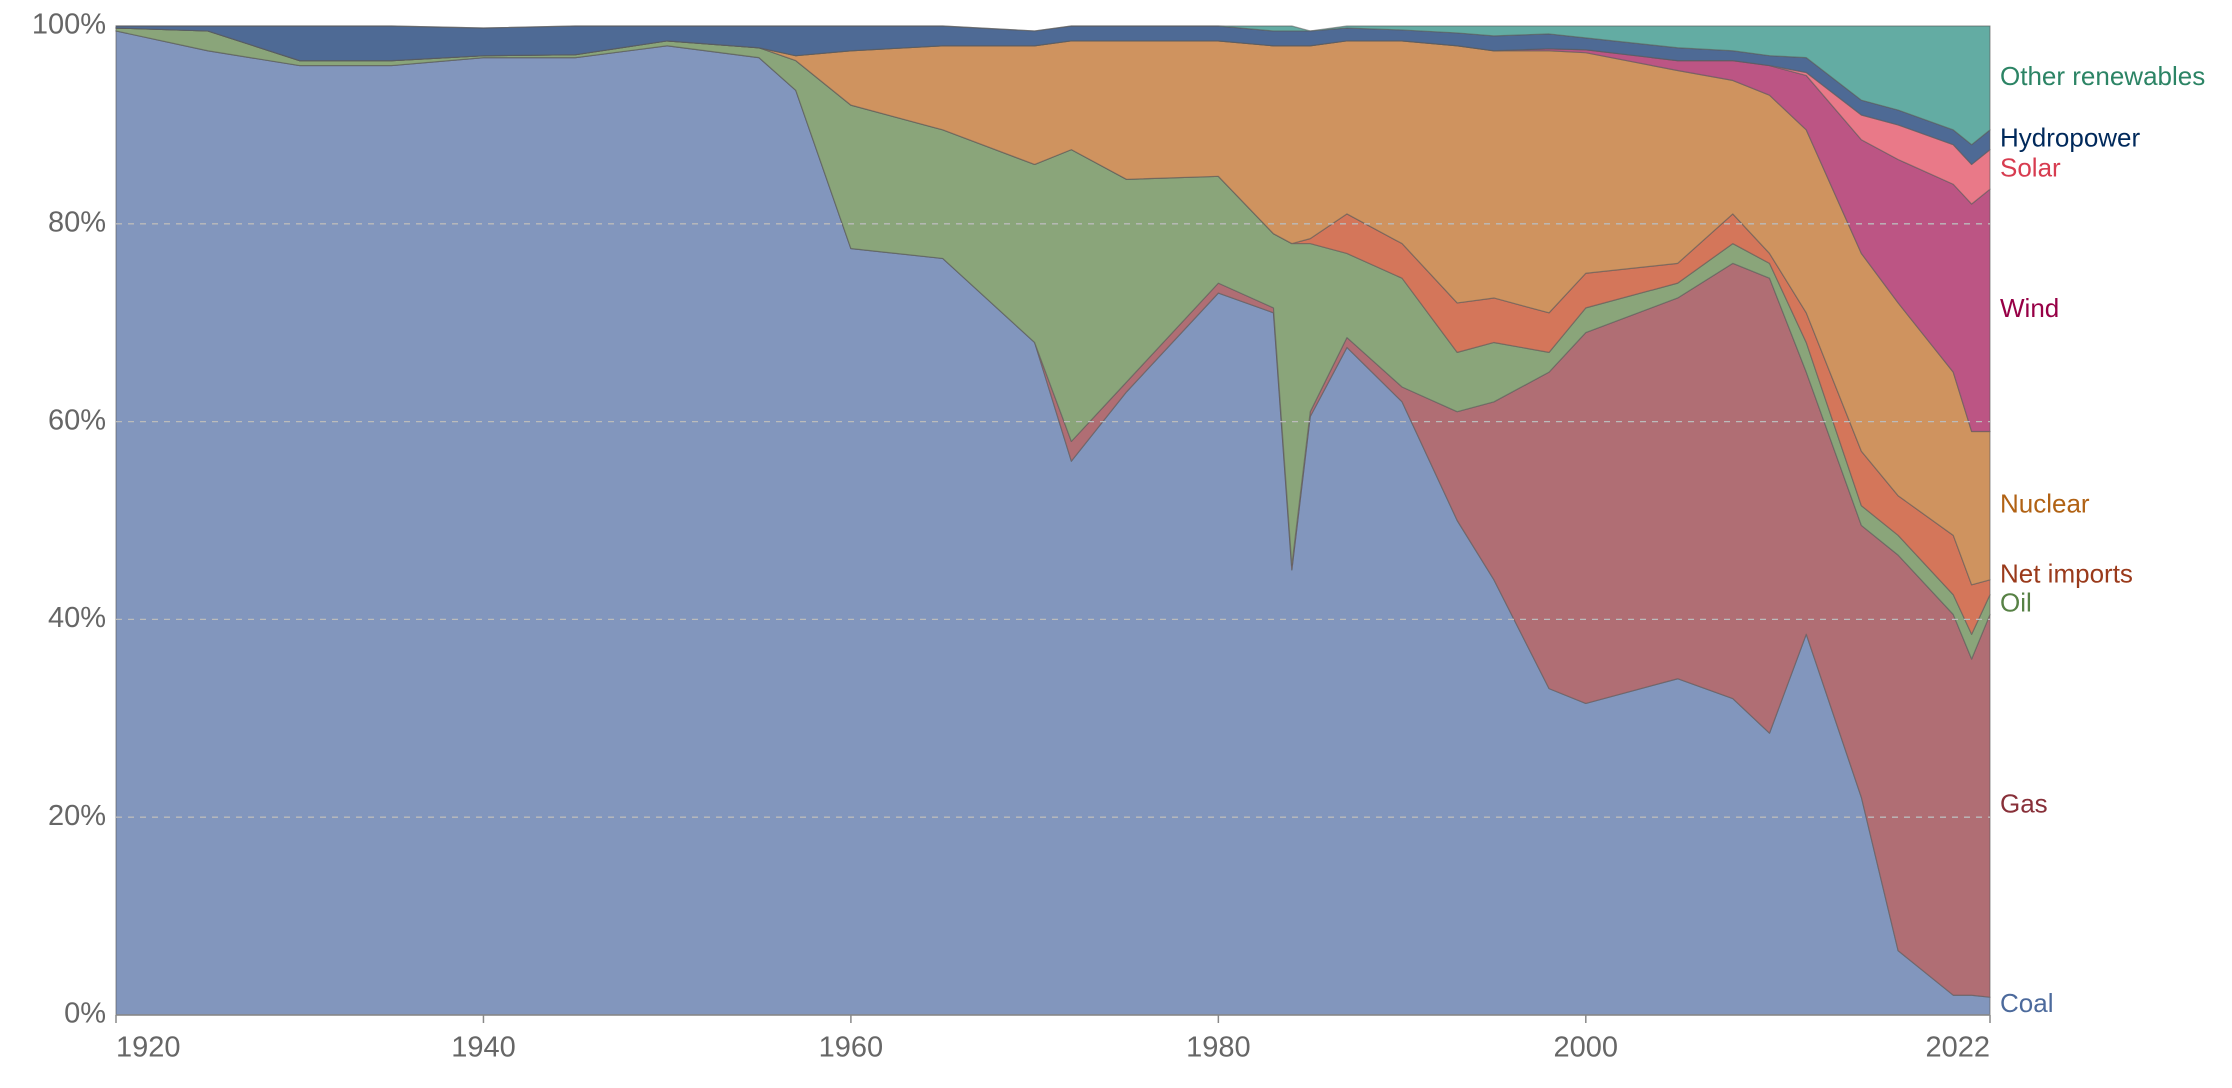 The width and height of the screenshot is (2232, 1088). I want to click on axes, so click(1053, 1018).